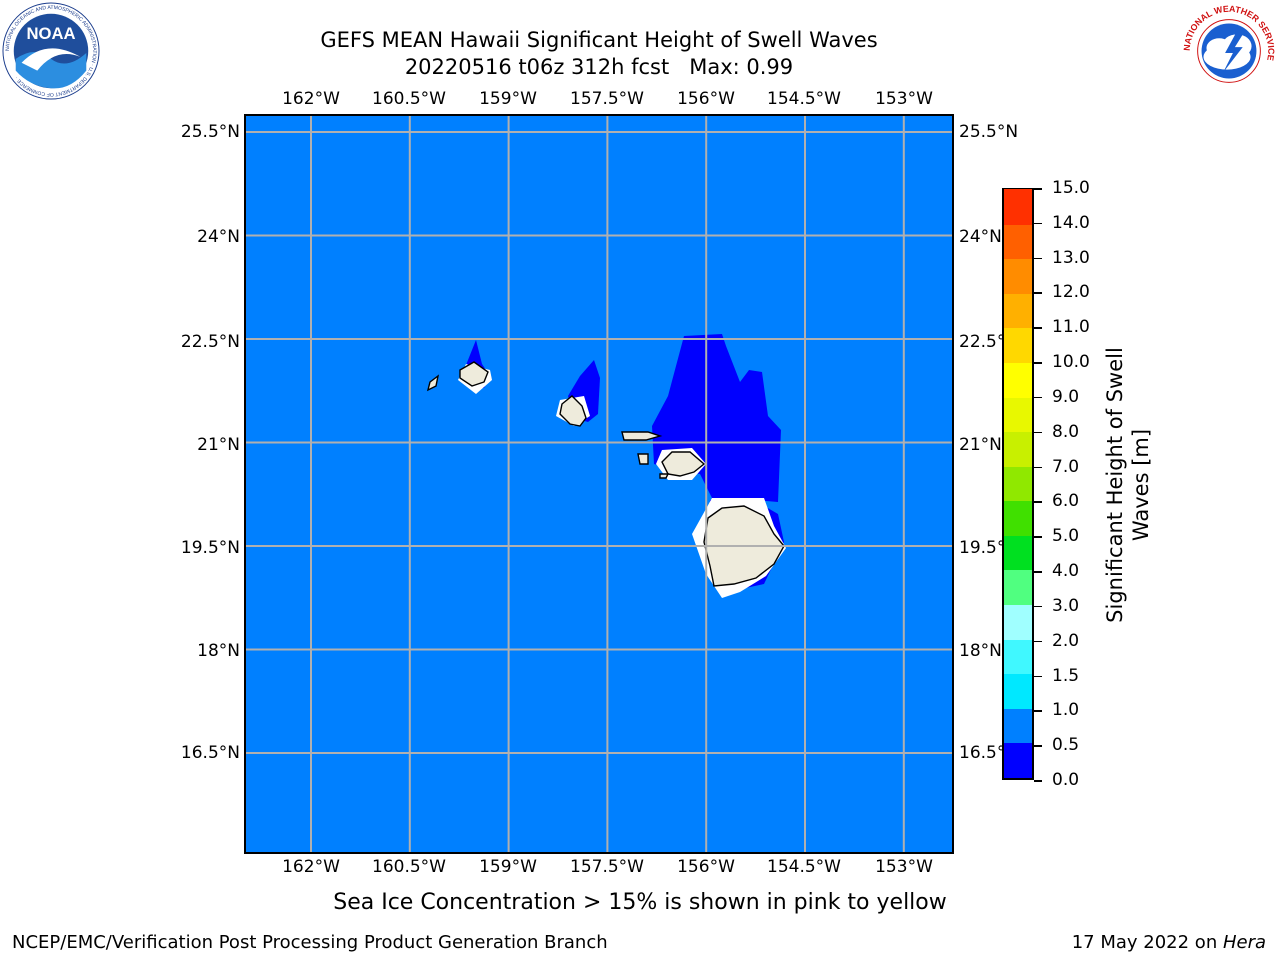  What do you see at coordinates (643, 459) in the screenshot?
I see `island-lanai` at bounding box center [643, 459].